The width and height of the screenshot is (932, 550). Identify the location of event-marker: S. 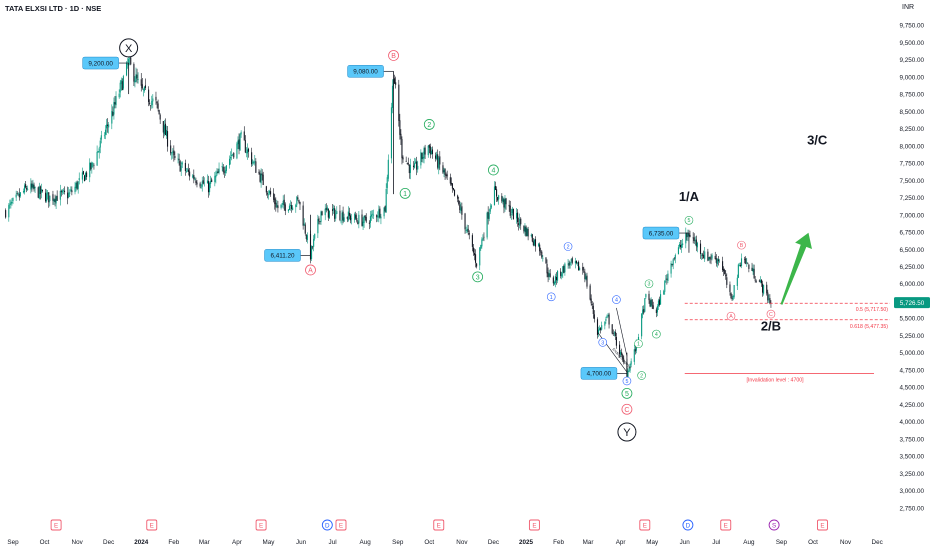
(774, 525).